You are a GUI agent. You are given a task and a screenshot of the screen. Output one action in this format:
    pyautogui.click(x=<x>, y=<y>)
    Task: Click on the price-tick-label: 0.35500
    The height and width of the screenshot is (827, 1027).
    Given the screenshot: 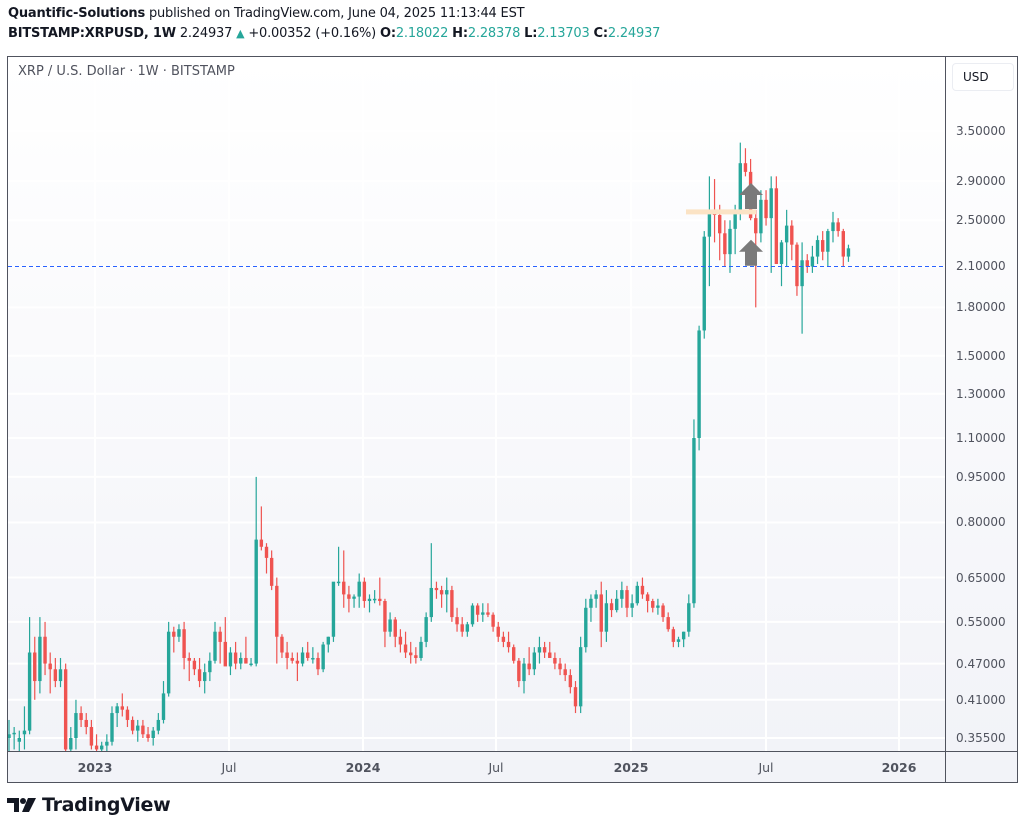 What is the action you would take?
    pyautogui.click(x=981, y=737)
    